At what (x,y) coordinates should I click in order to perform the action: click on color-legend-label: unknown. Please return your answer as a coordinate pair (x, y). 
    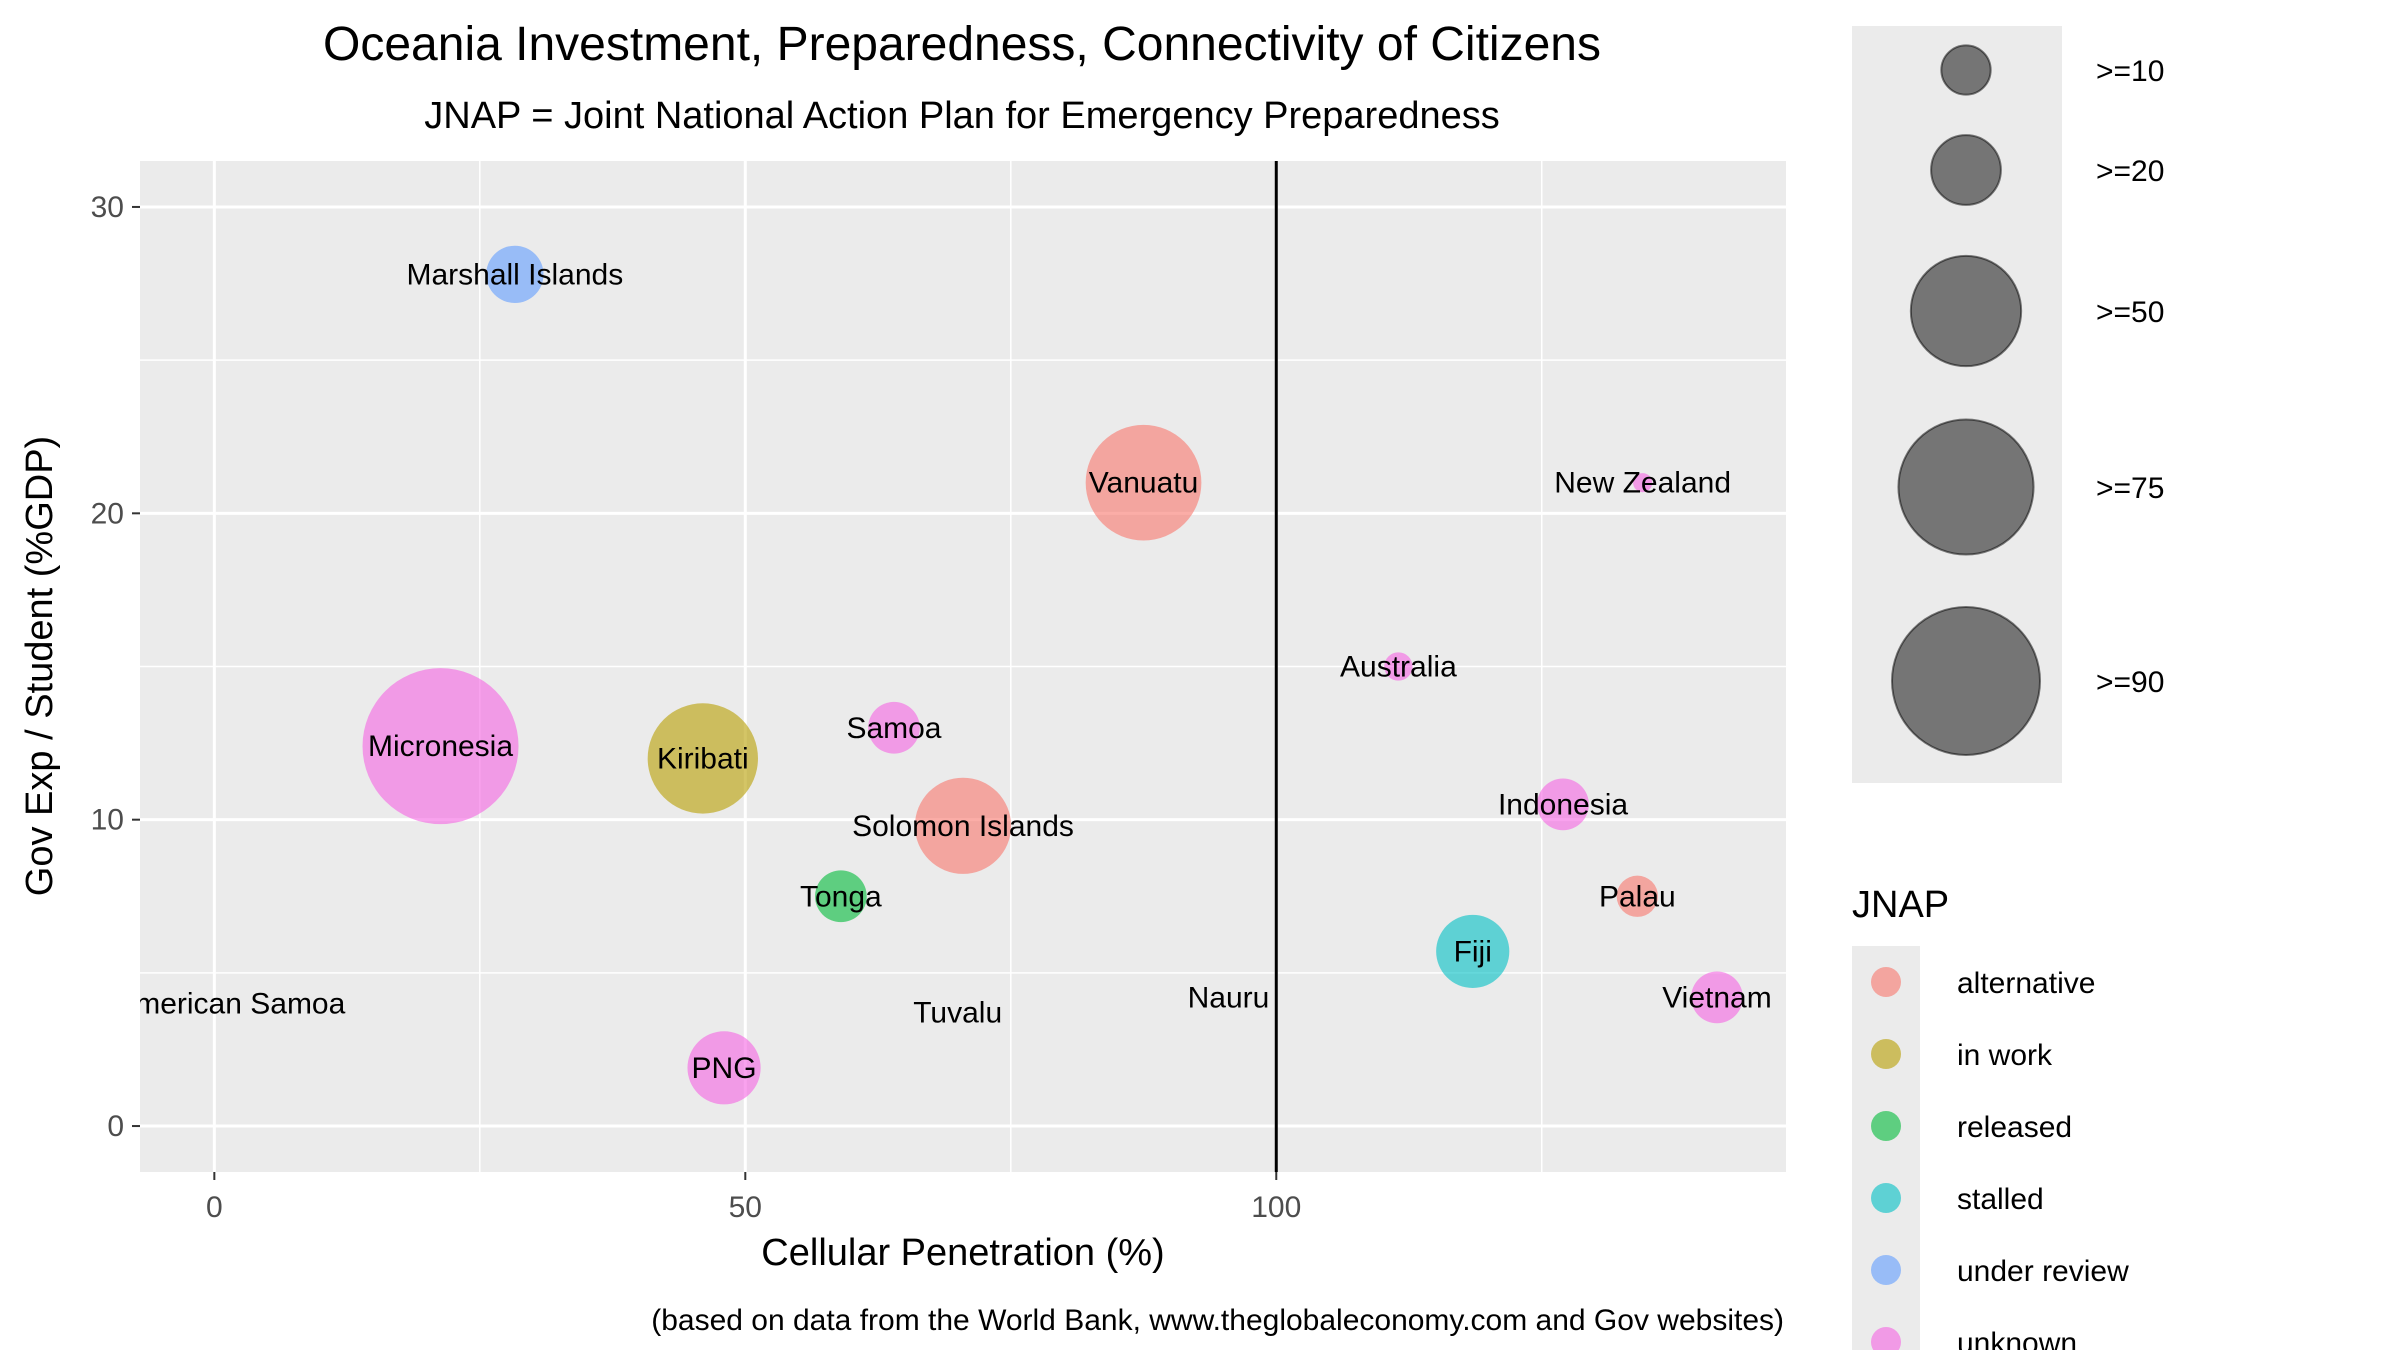
    Looking at the image, I should click on (2017, 1338).